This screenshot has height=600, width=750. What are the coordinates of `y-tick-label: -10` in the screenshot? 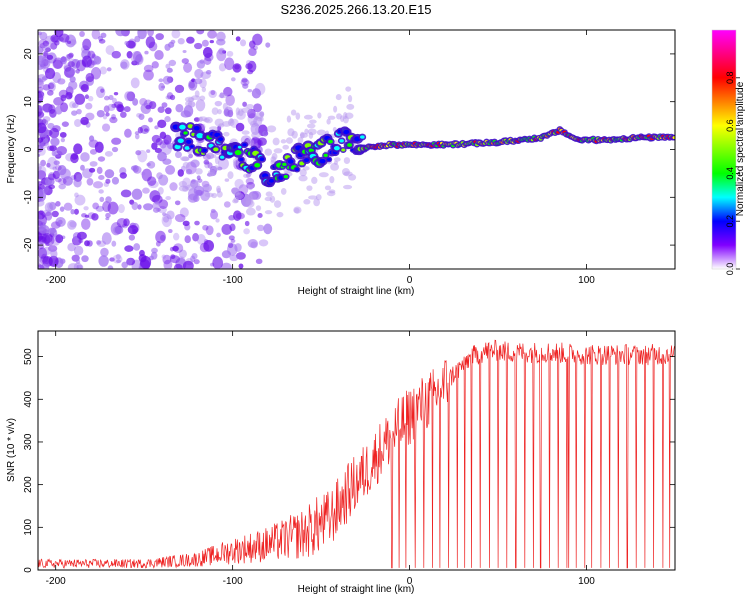 It's located at (28, 197).